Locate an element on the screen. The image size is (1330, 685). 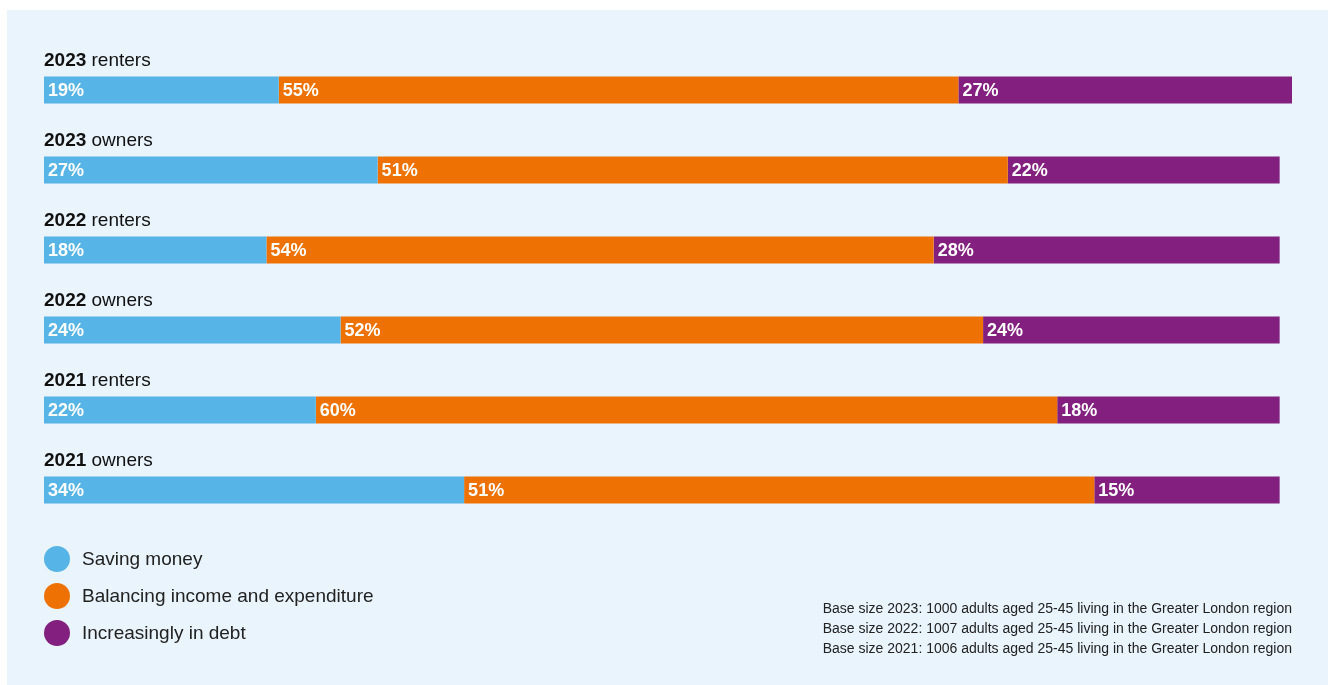
y-tick-label: 2021 owners is located at coordinates (98, 460).